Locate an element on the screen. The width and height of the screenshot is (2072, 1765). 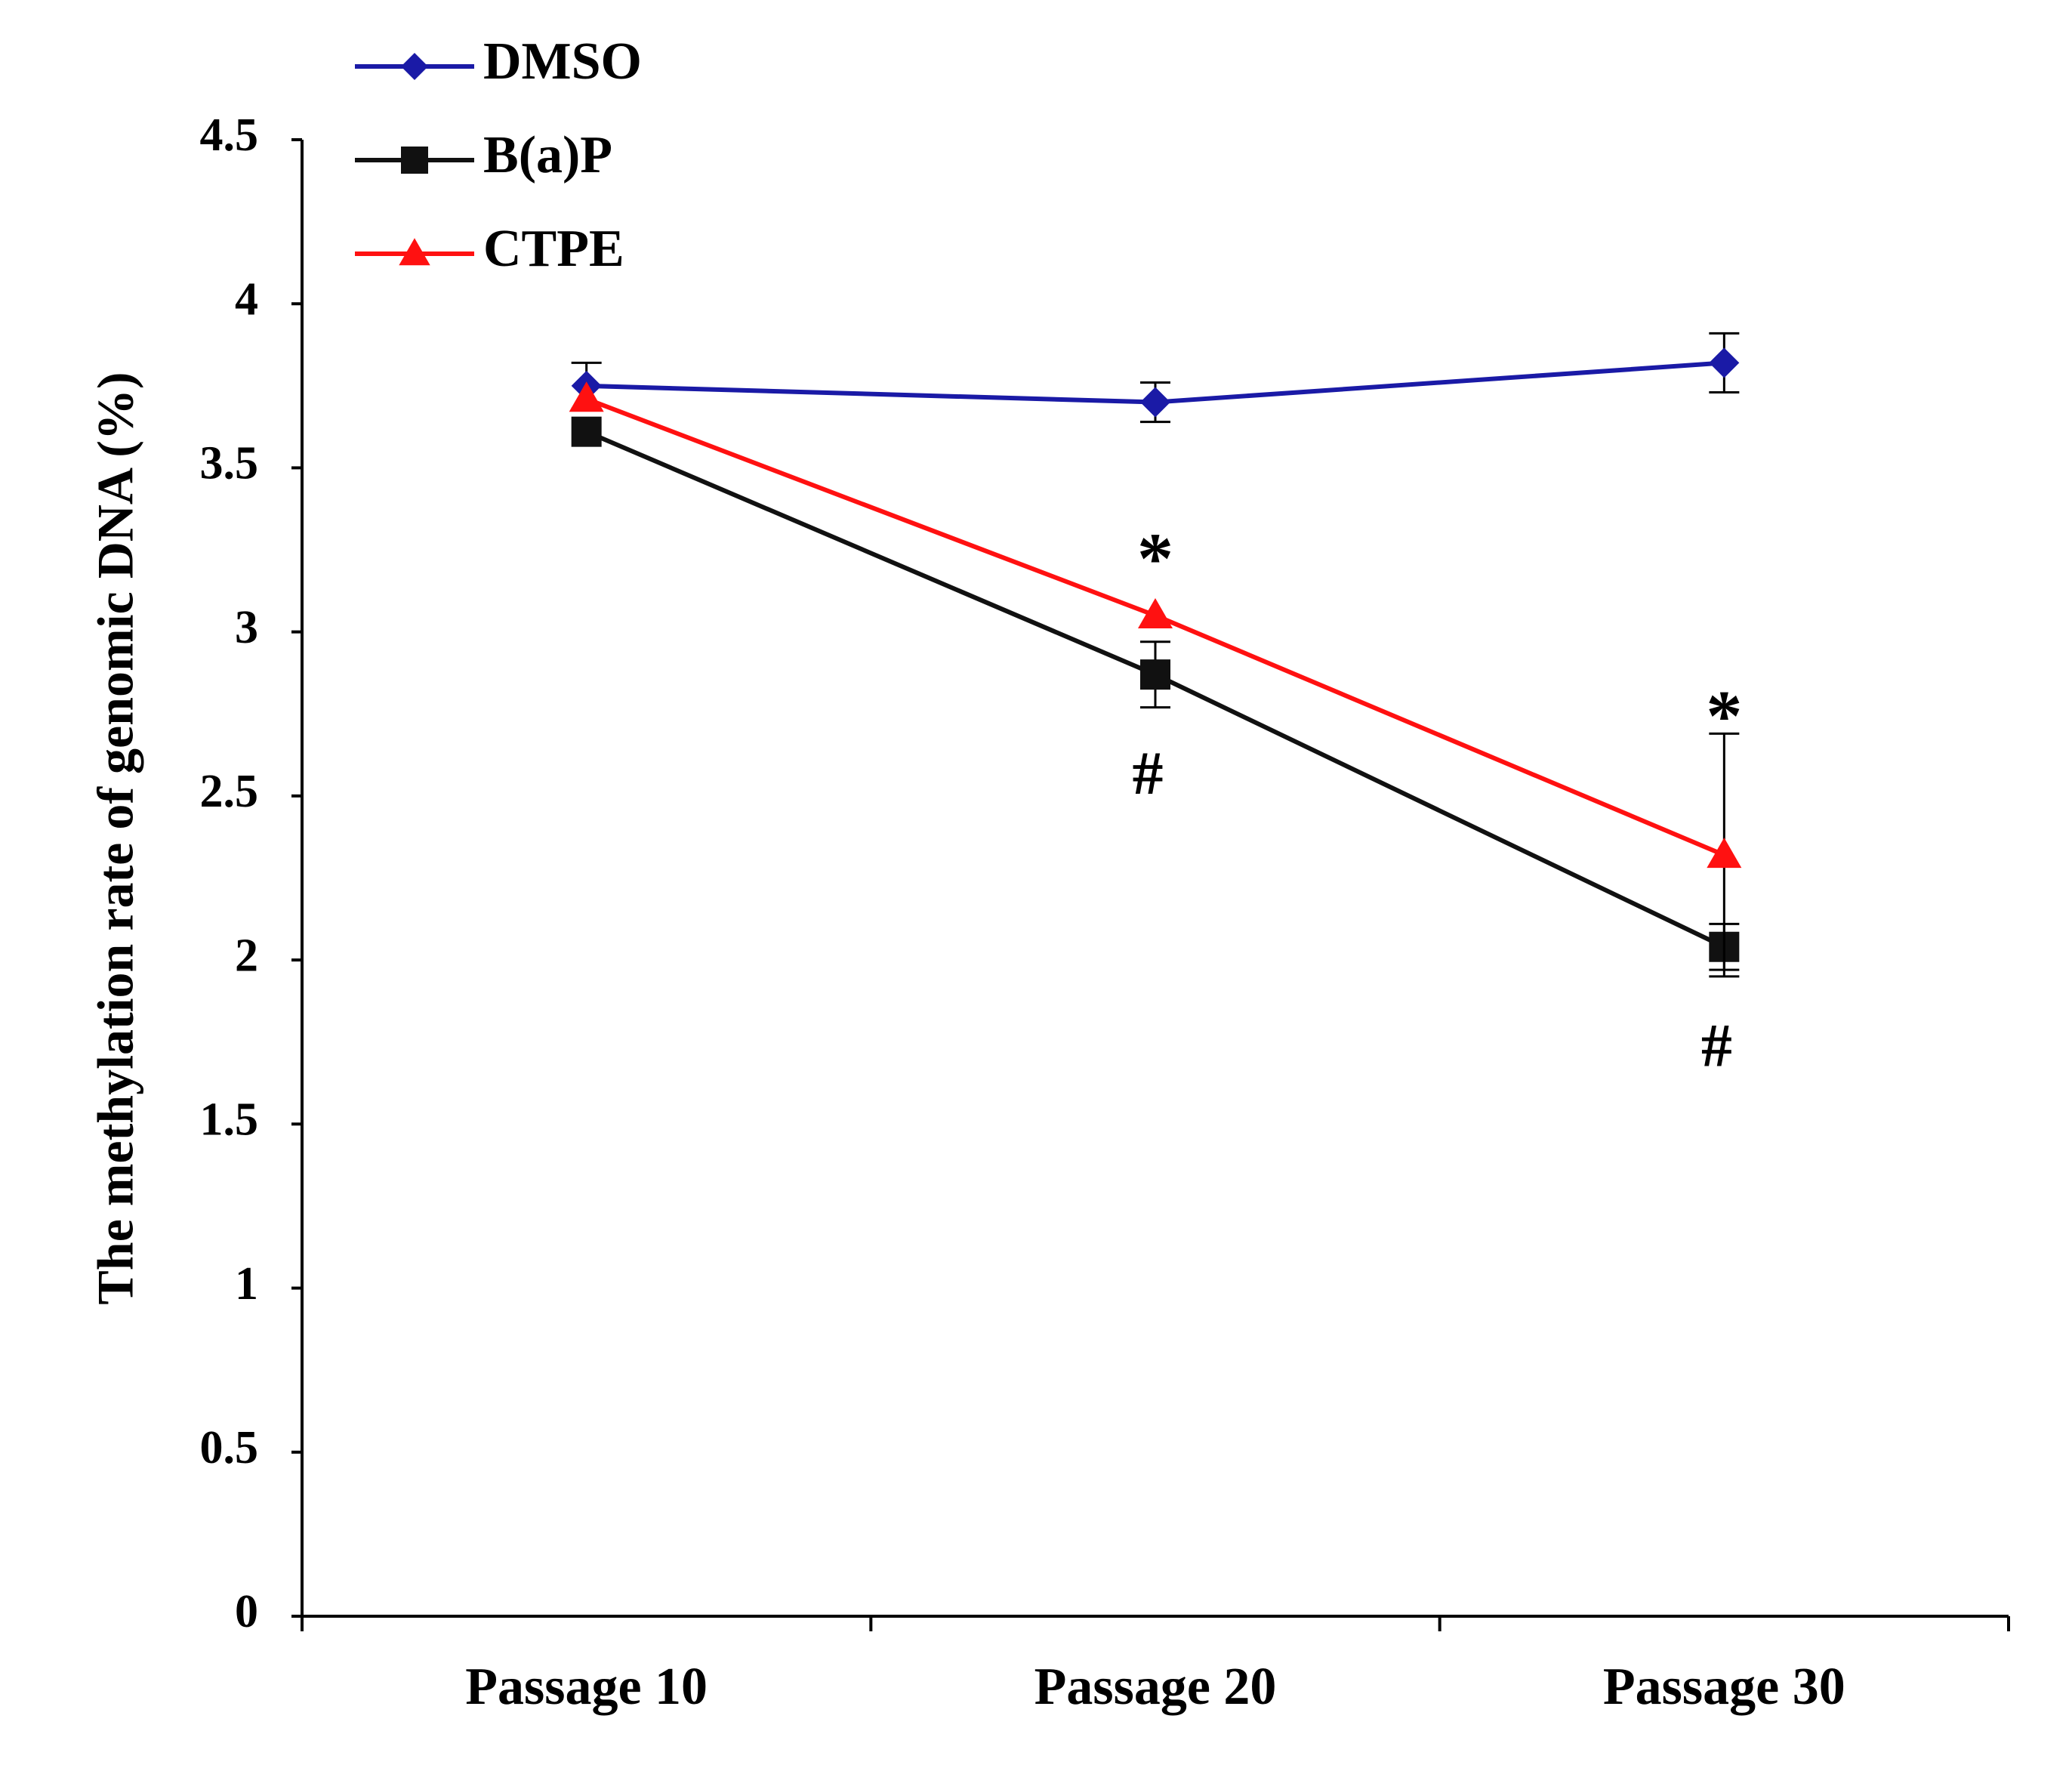
annotations: * # * # is located at coordinates (1438, 799).